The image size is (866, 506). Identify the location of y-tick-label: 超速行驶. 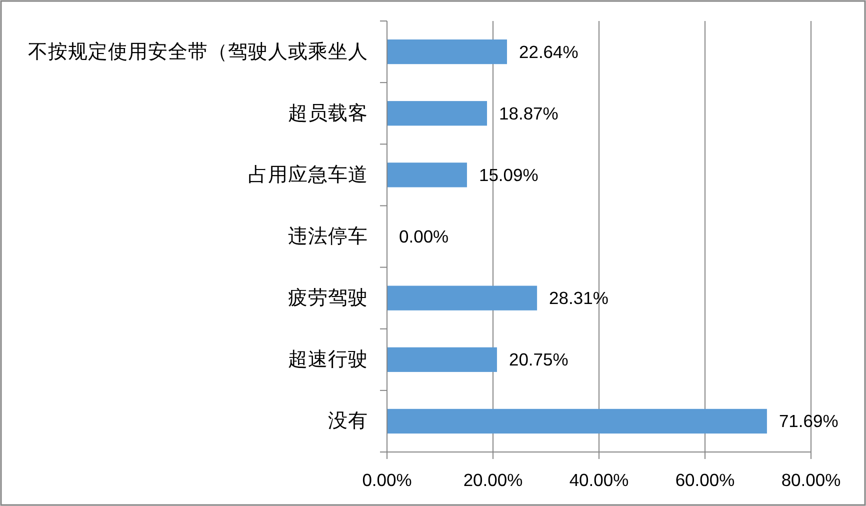
(328, 359).